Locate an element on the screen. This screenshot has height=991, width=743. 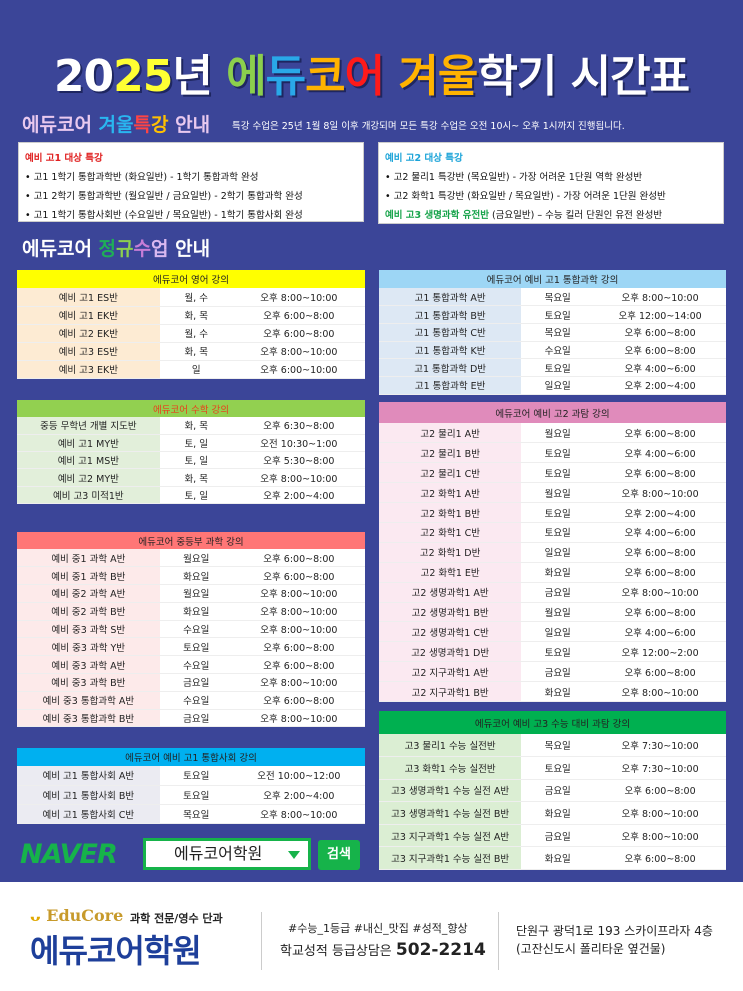
table-row: 고2 생명과학1 D반 토요일 오후 12:00~2:00 is located at coordinates (552, 652).